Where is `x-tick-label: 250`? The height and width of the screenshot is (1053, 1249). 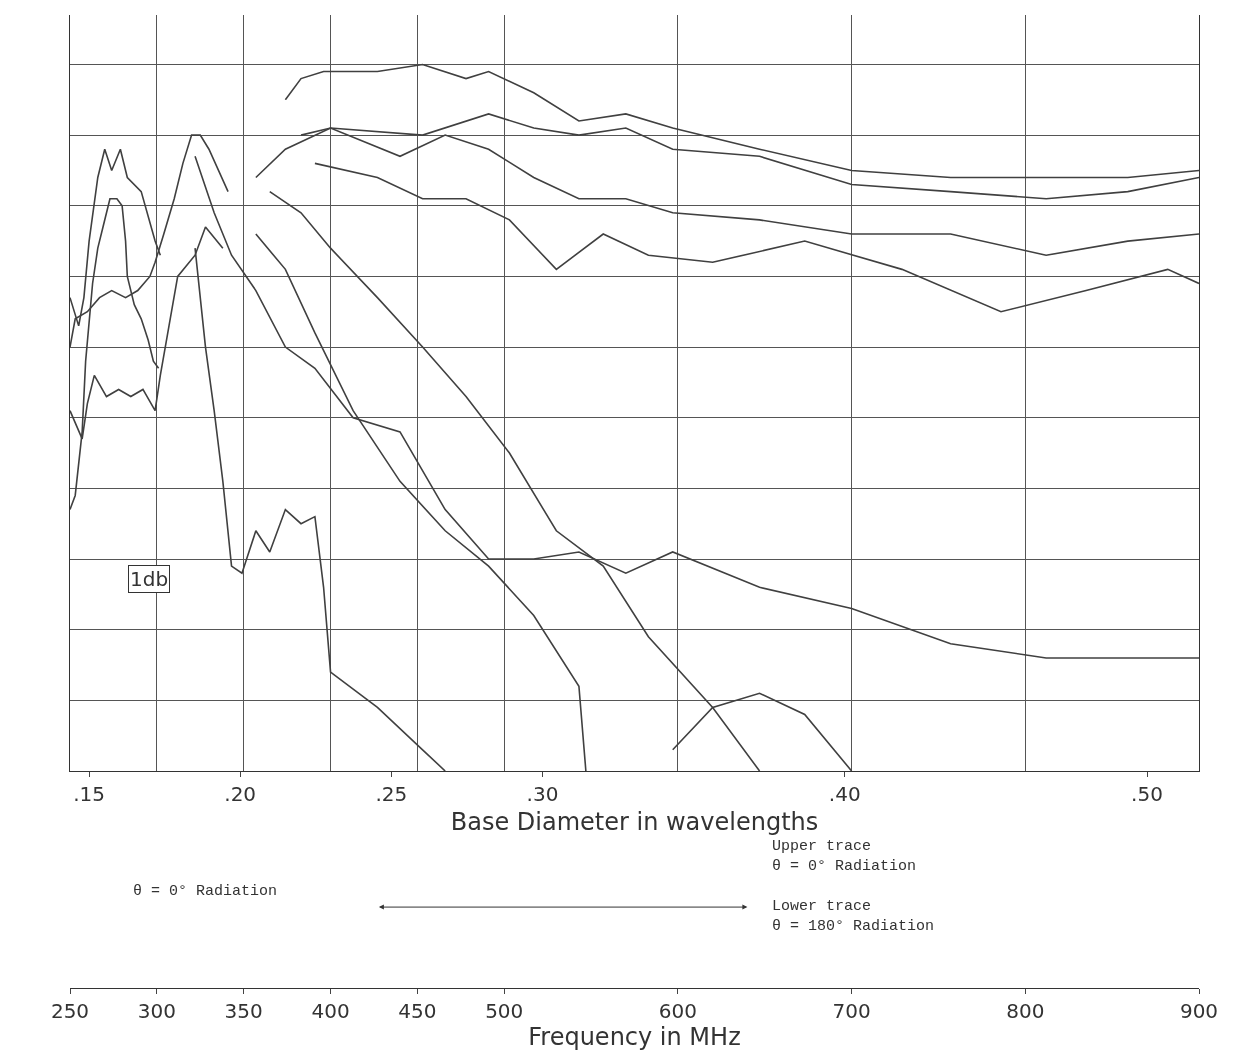 x-tick-label: 250 is located at coordinates (70, 1010).